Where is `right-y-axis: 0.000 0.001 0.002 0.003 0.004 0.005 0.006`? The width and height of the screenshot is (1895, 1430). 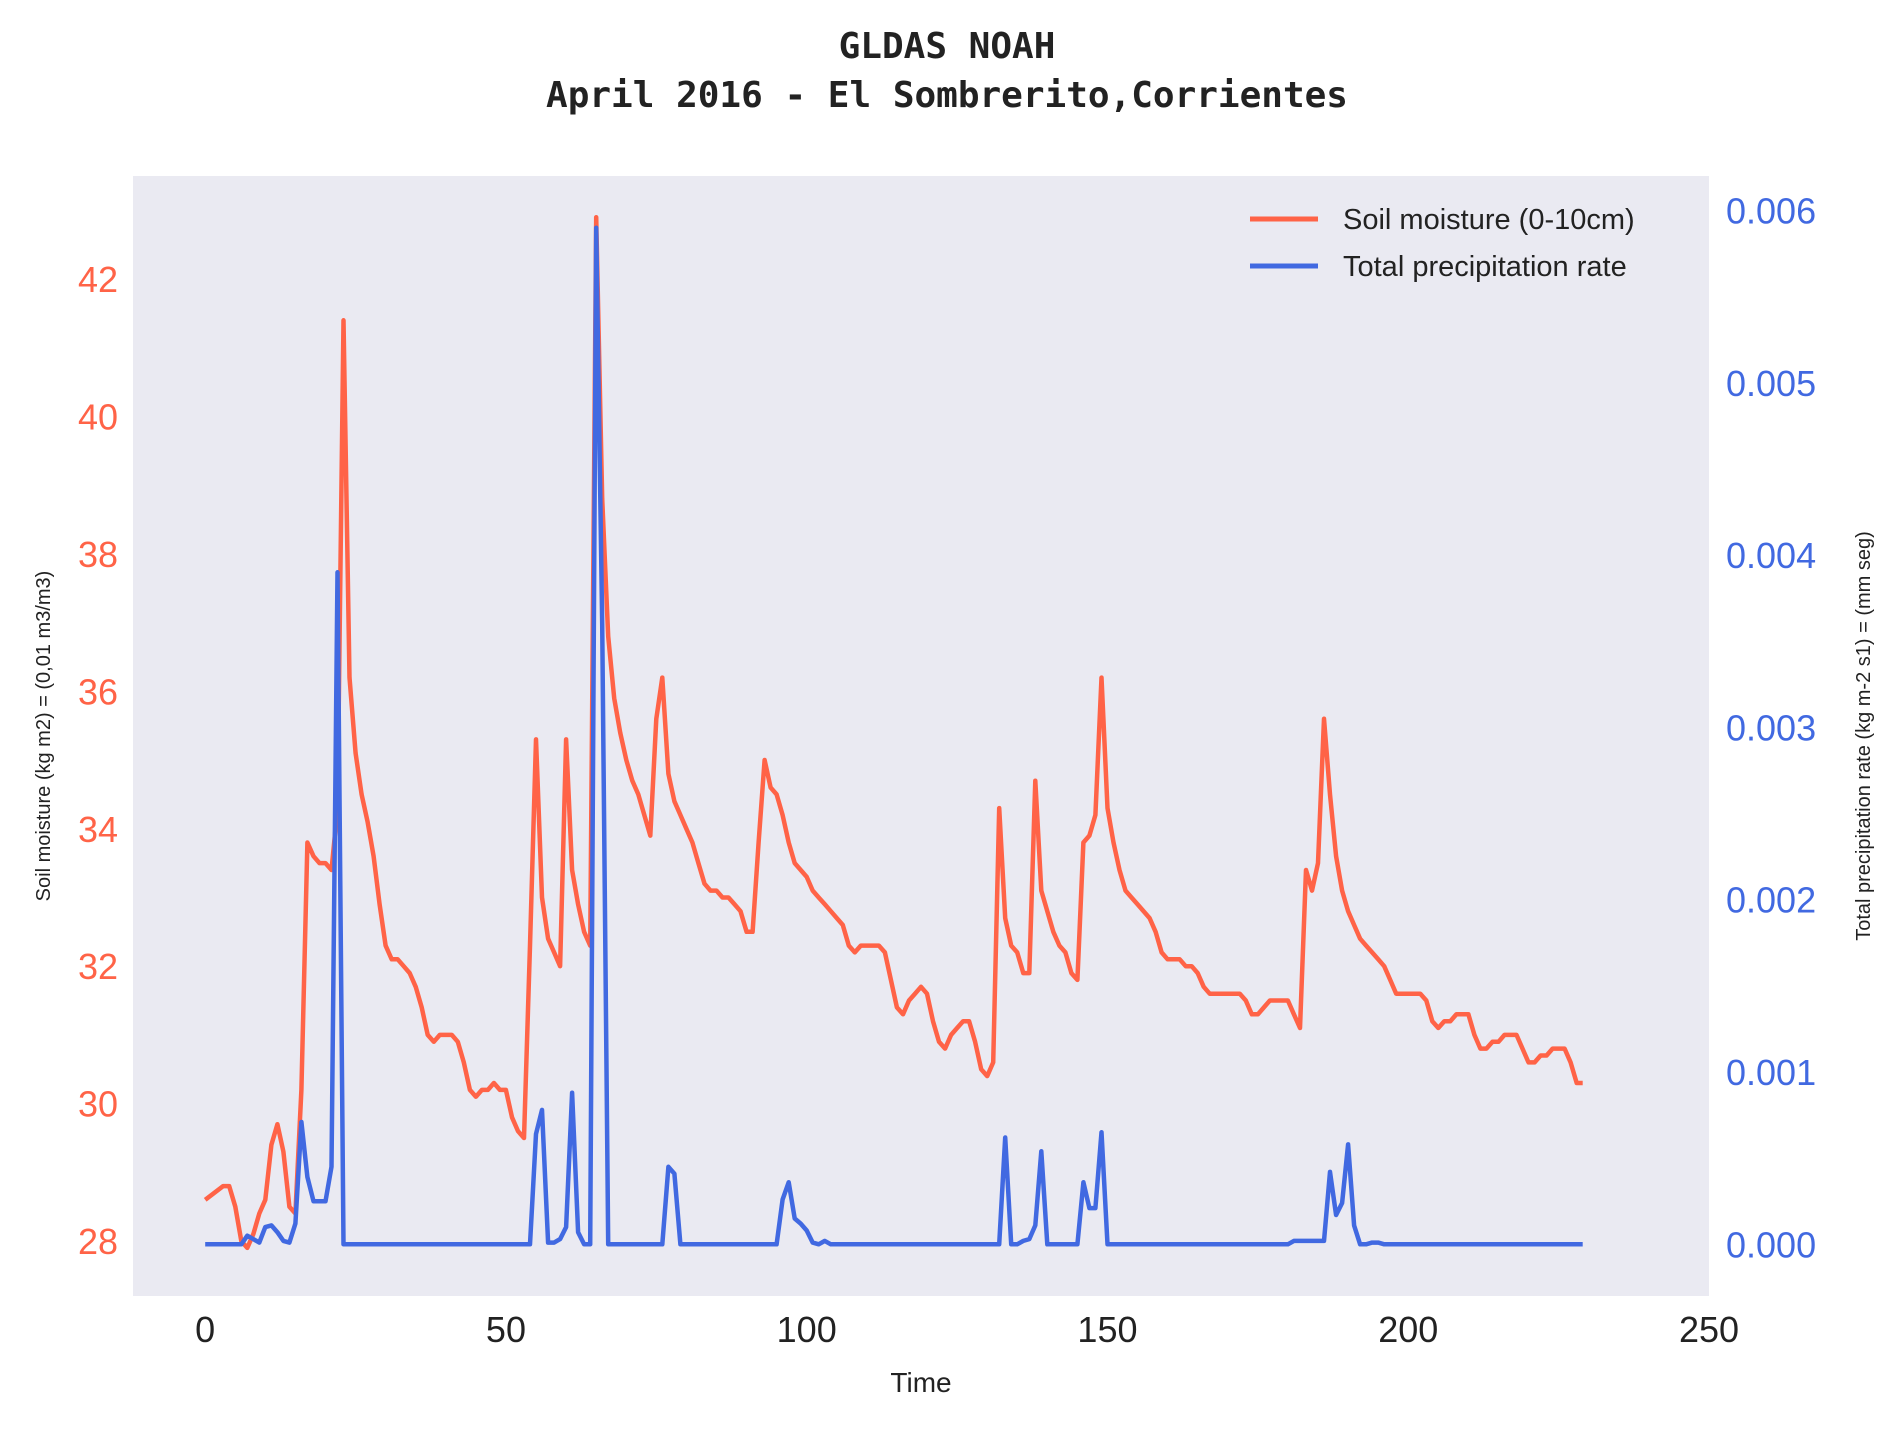 right-y-axis: 0.000 0.001 0.002 0.003 0.004 0.005 0.006 is located at coordinates (1771, 727).